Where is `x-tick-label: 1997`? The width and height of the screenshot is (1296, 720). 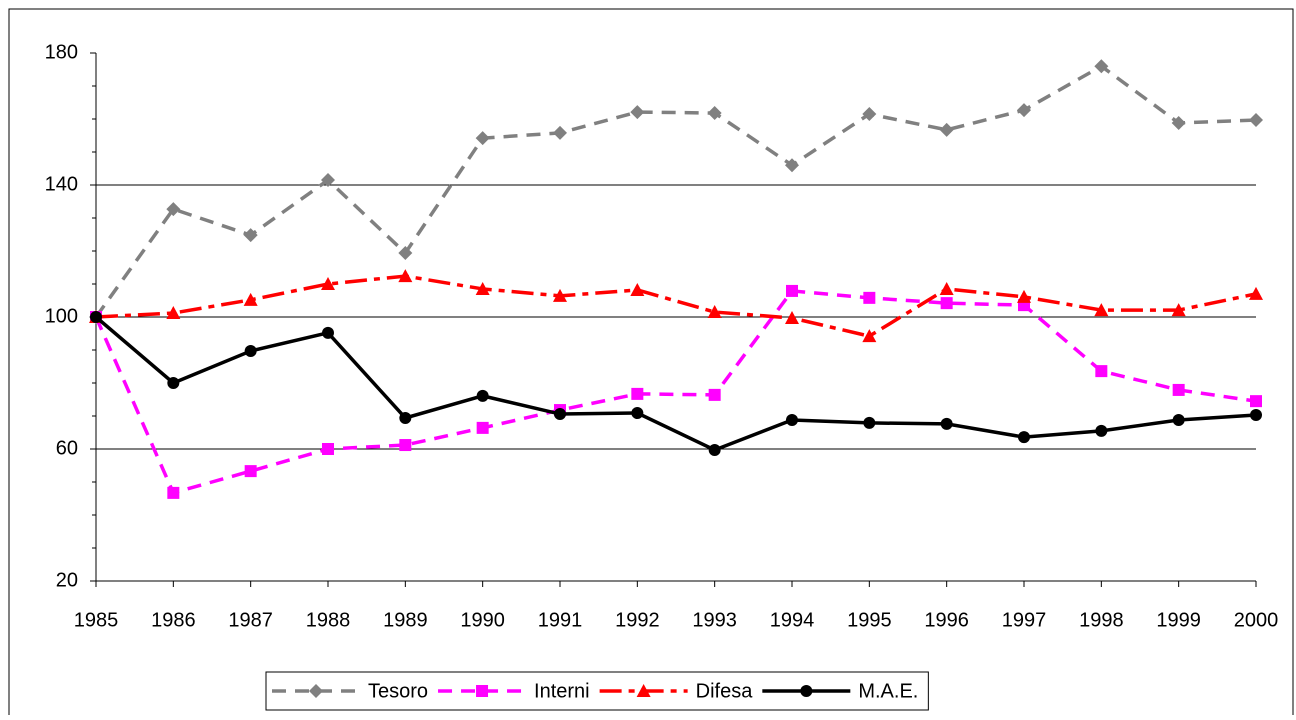
x-tick-label: 1997 is located at coordinates (1024, 620).